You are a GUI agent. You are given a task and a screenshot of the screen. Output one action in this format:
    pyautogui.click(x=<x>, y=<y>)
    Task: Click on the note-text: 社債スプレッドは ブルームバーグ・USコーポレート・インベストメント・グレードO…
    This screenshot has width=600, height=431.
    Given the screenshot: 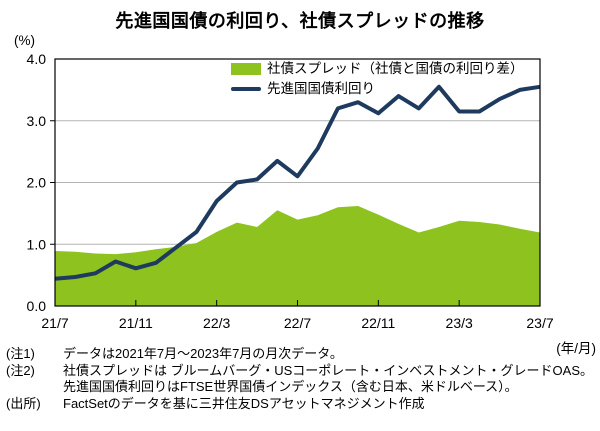 What is the action you would take?
    pyautogui.click(x=328, y=370)
    